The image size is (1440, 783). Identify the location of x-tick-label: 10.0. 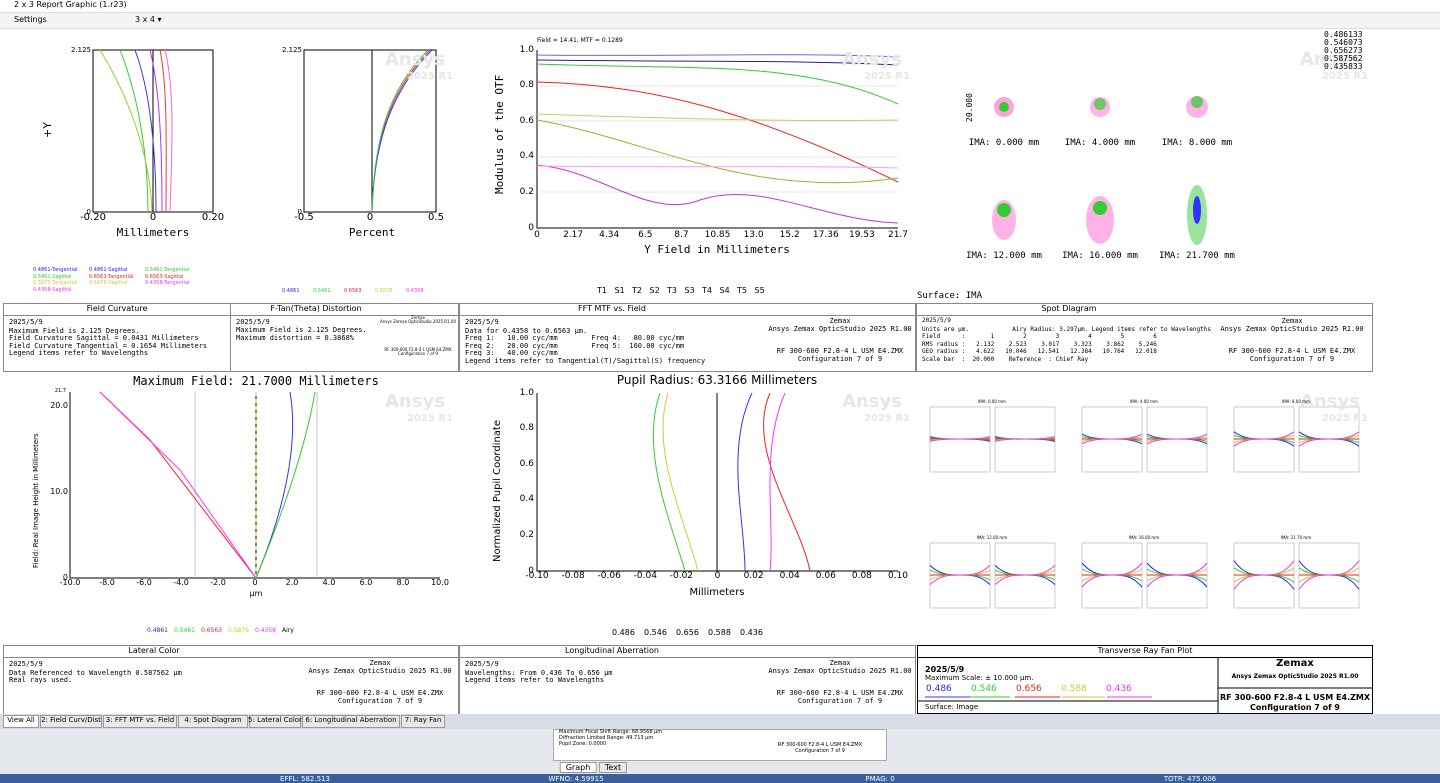
(440, 582).